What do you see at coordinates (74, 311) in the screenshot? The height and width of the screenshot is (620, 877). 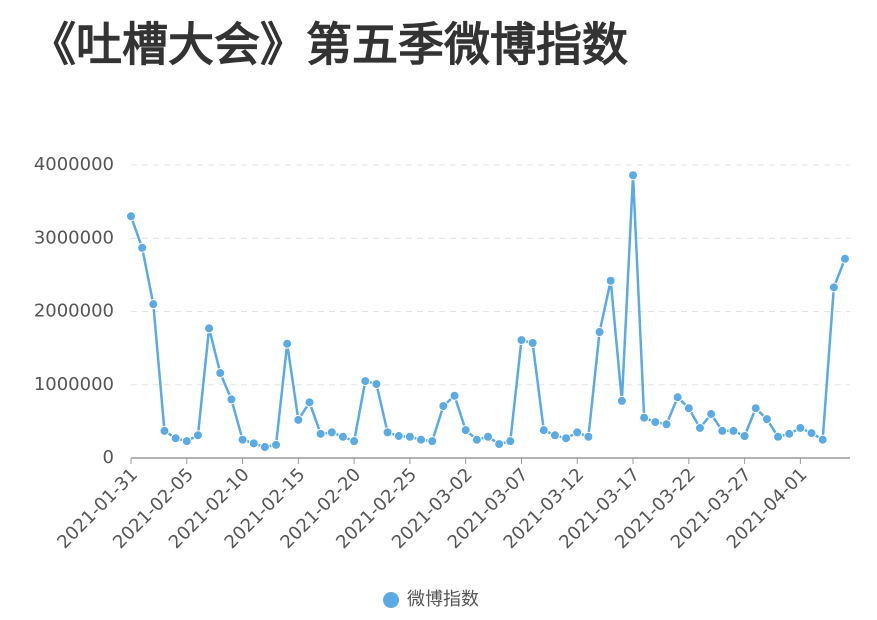 I see `y-tick-label: 2000000` at bounding box center [74, 311].